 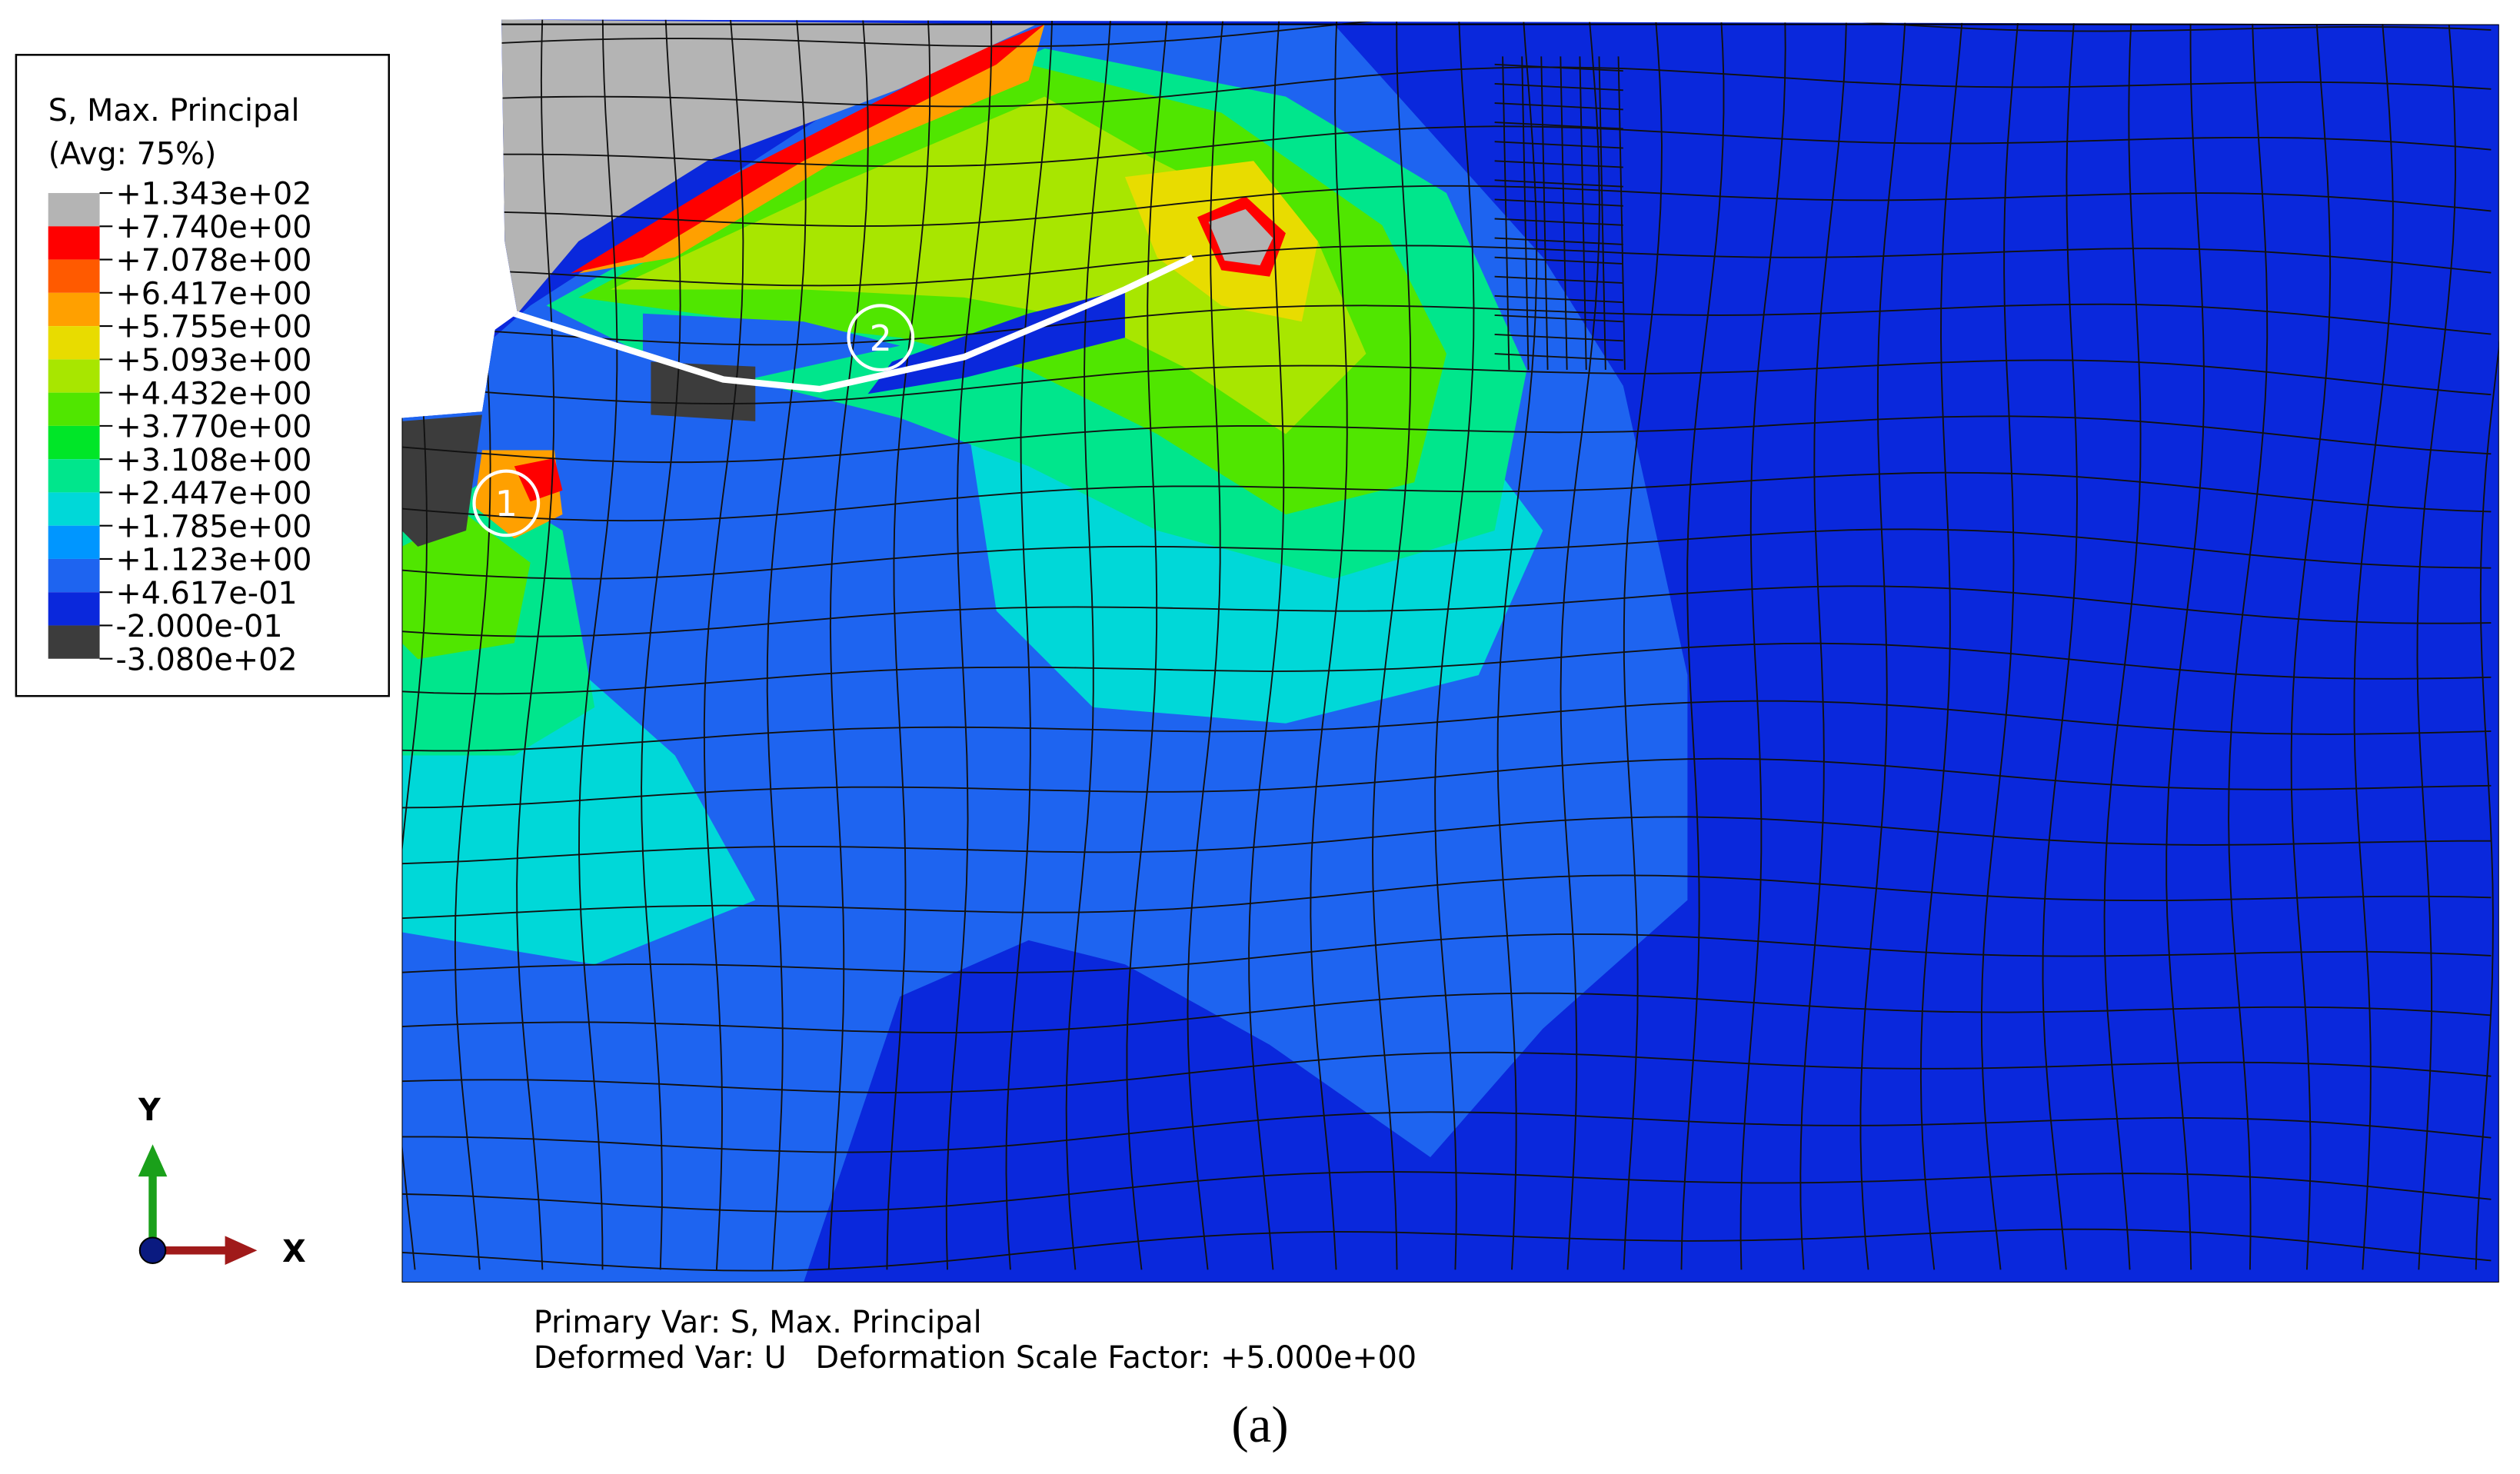 I want to click on legend-level: -2.000e-01, so click(x=198, y=626).